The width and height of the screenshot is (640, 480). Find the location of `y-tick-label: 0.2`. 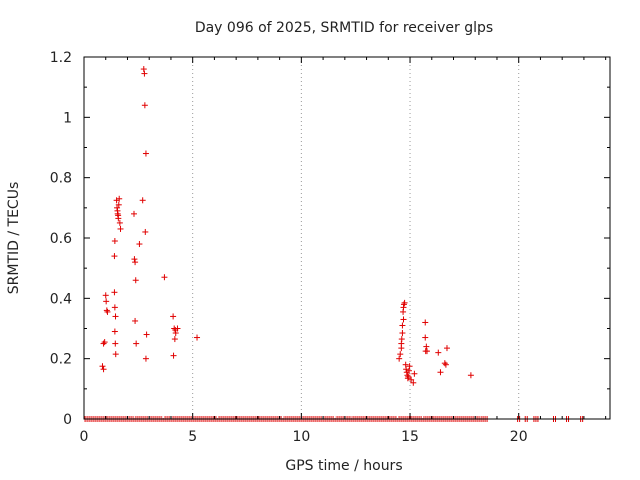

y-tick-label: 0.2 is located at coordinates (61, 360).